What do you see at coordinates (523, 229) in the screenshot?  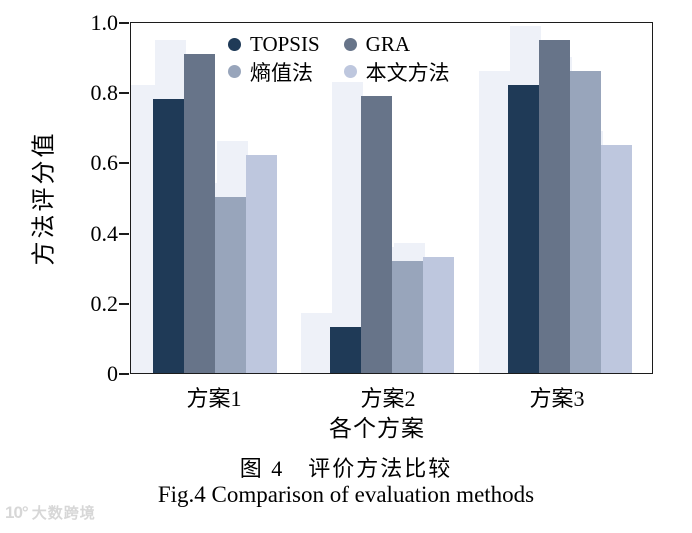 I see `bar-TOPSIS-方案3` at bounding box center [523, 229].